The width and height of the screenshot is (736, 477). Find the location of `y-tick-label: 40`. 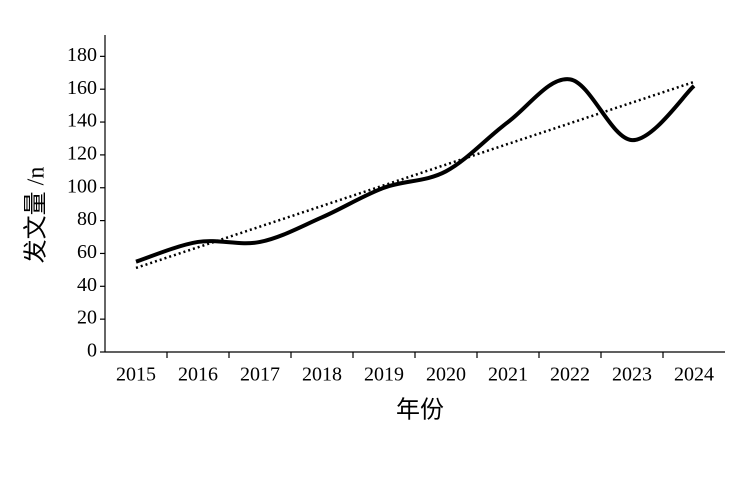

y-tick-label: 40 is located at coordinates (87, 285).